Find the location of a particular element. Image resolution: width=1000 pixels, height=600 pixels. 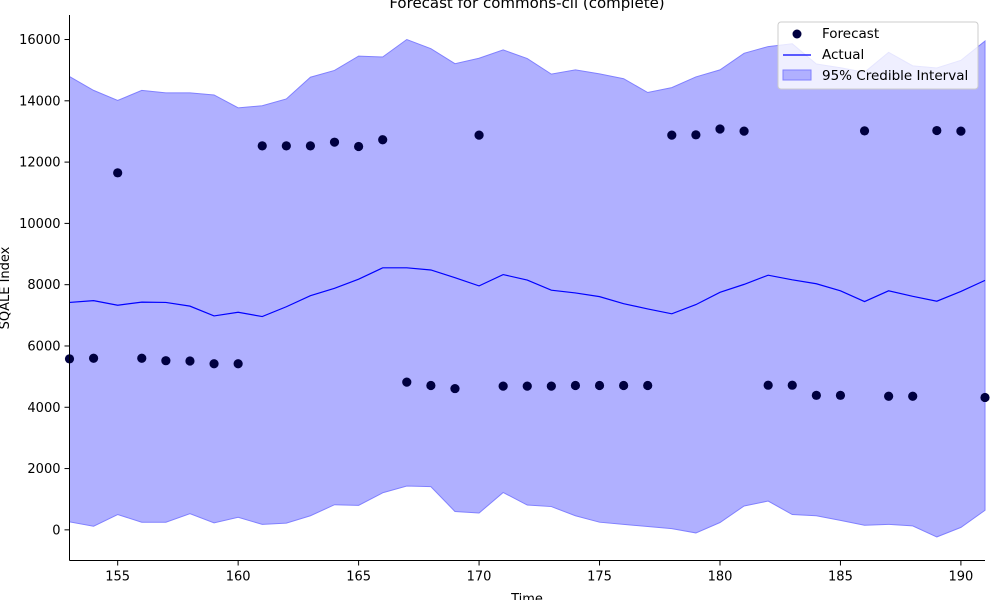

y-tick-label: 8000 is located at coordinates (43, 285).